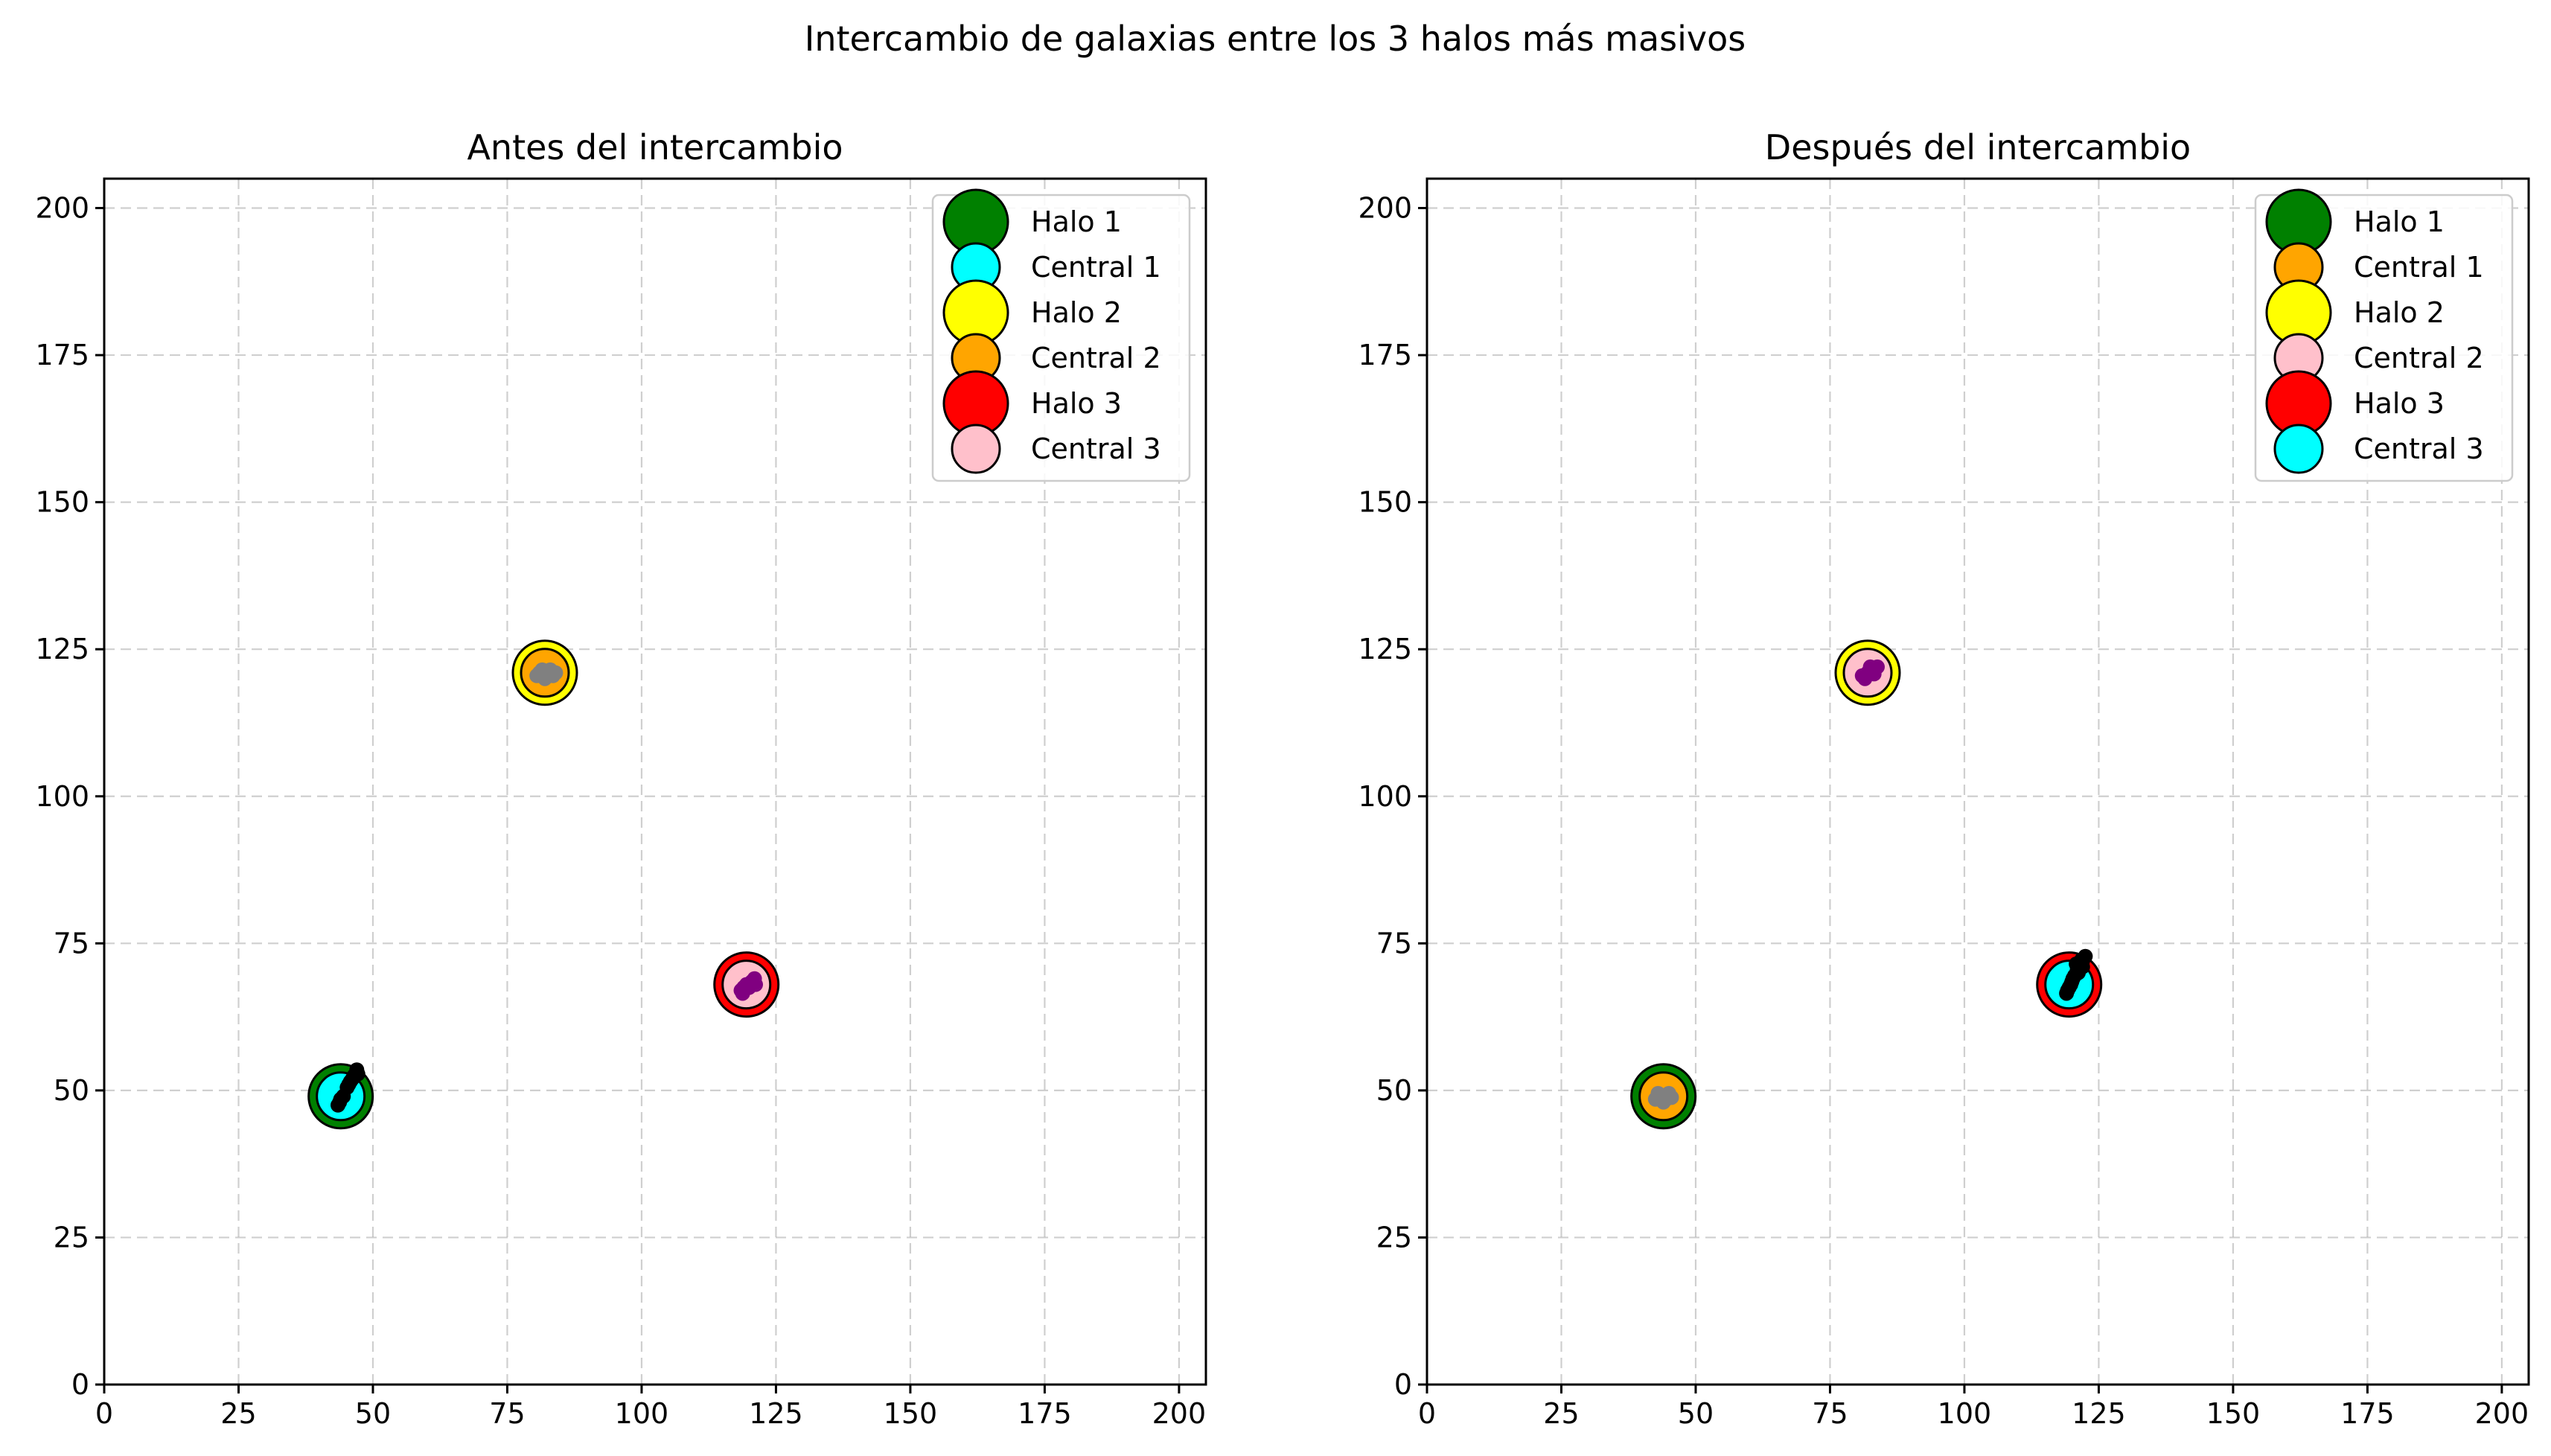  What do you see at coordinates (1978, 147) in the screenshot?
I see `axes-title: Después del intercambio` at bounding box center [1978, 147].